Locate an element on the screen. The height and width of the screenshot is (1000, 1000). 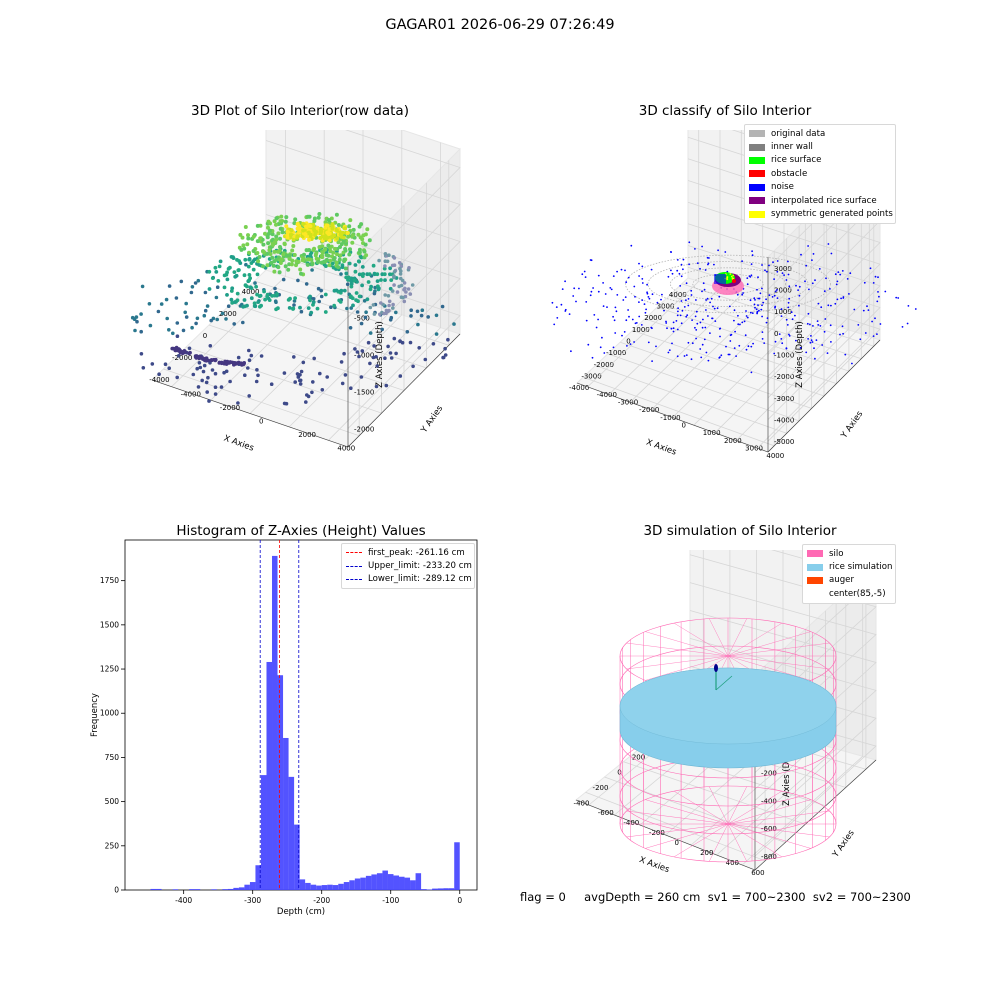
sim-auger-arm is located at coordinates (724, 683).